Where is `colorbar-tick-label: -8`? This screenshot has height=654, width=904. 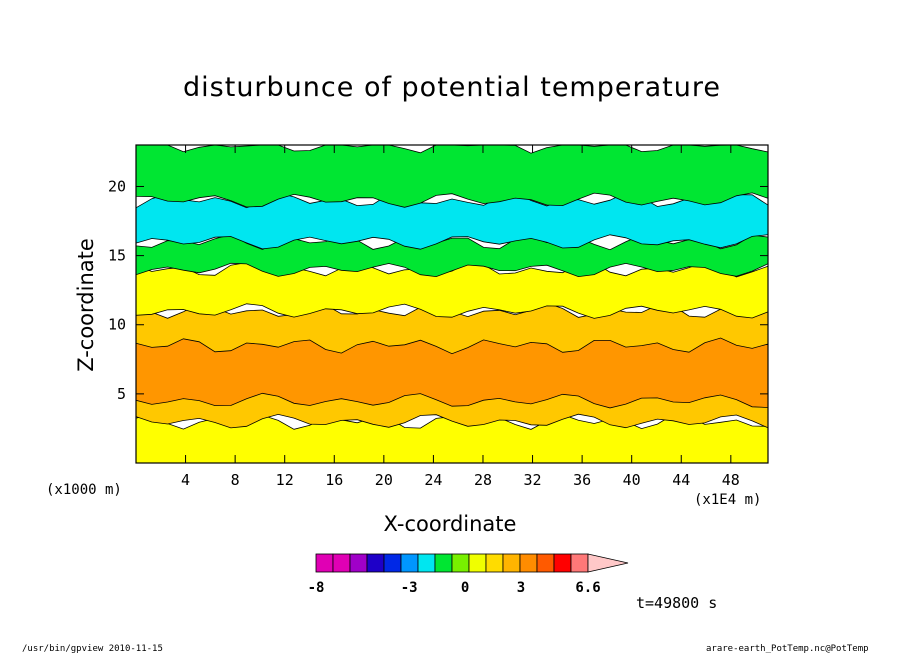
colorbar-tick-label: -8 is located at coordinates (316, 588).